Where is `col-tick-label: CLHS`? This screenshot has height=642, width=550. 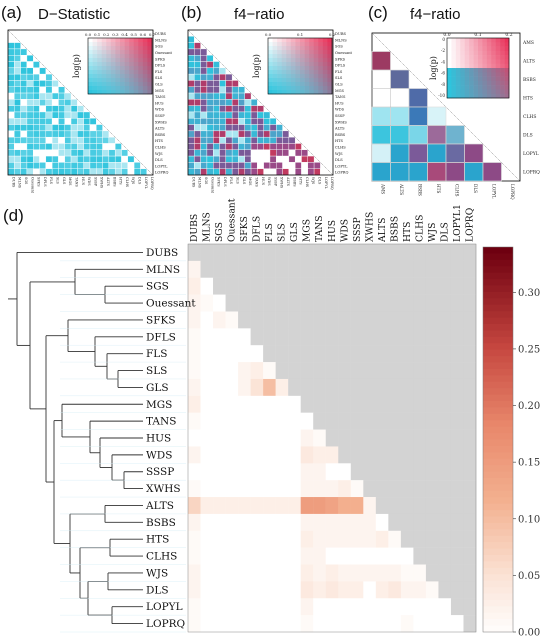
col-tick-label: CLHS is located at coordinates (456, 190).